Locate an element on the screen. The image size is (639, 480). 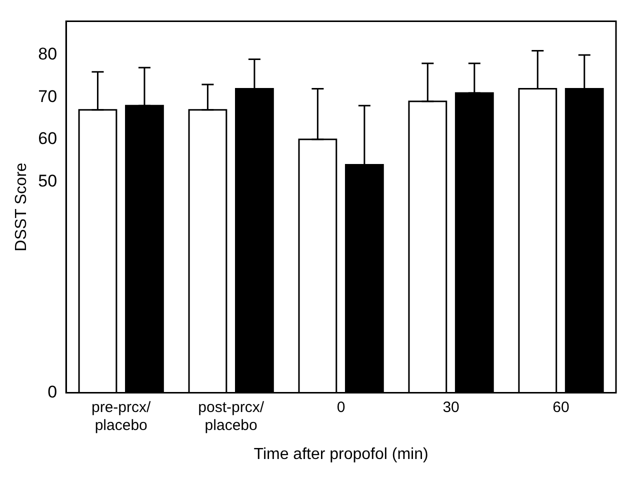
y-tick-label: 60 is located at coordinates (48, 138).